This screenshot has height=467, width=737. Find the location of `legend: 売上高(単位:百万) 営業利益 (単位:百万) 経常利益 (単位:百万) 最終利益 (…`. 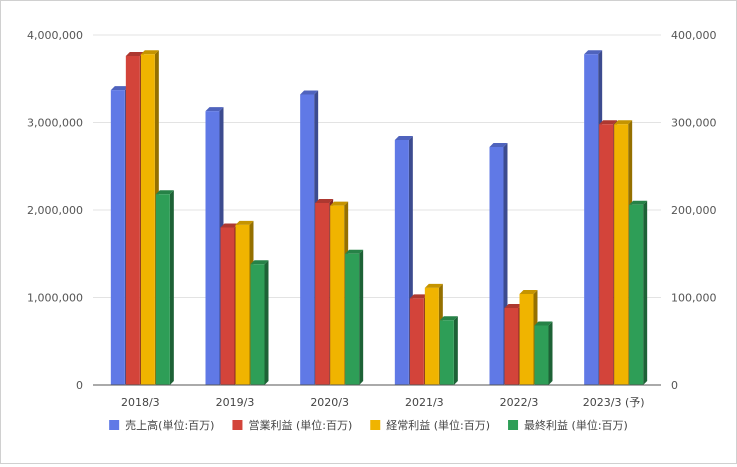

legend: 売上高(単位:百万) 営業利益 (単位:百万) 経常利益 (単位:百万) 最終利益 (… is located at coordinates (368, 425).